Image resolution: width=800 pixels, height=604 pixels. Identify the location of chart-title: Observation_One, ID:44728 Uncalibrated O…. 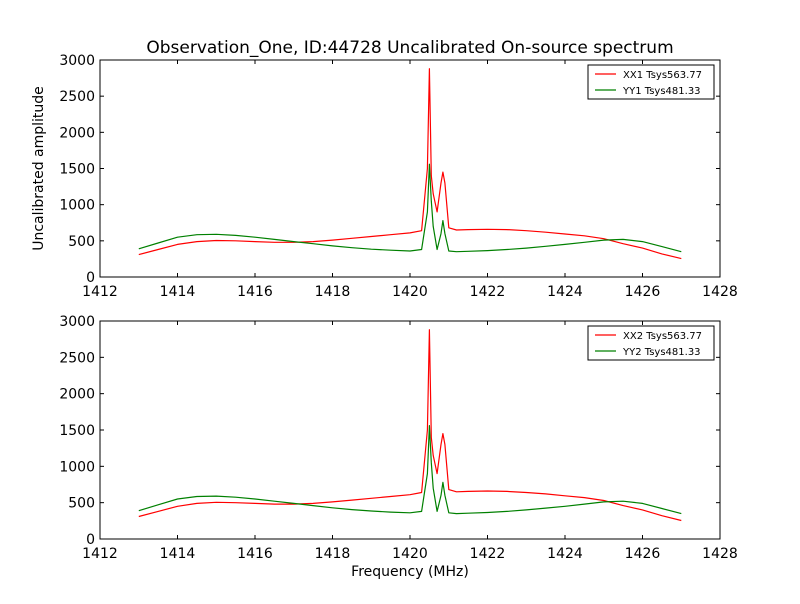
(409, 48).